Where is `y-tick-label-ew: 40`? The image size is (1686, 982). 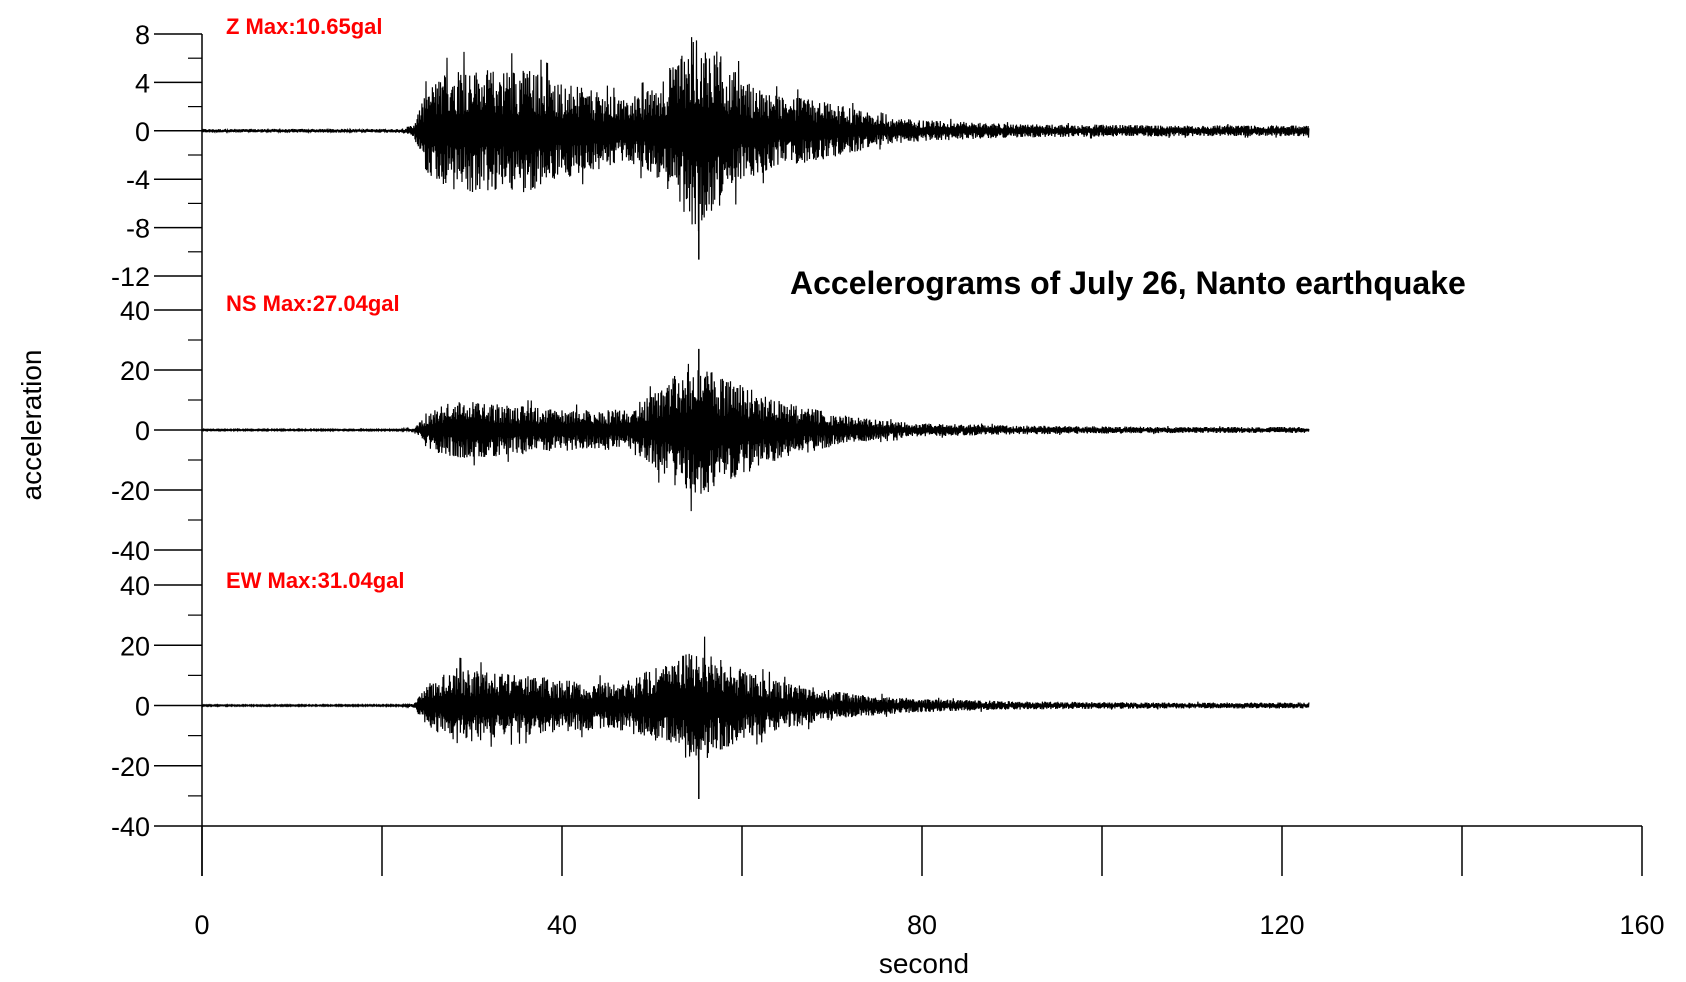 y-tick-label-ew: 40 is located at coordinates (135, 586).